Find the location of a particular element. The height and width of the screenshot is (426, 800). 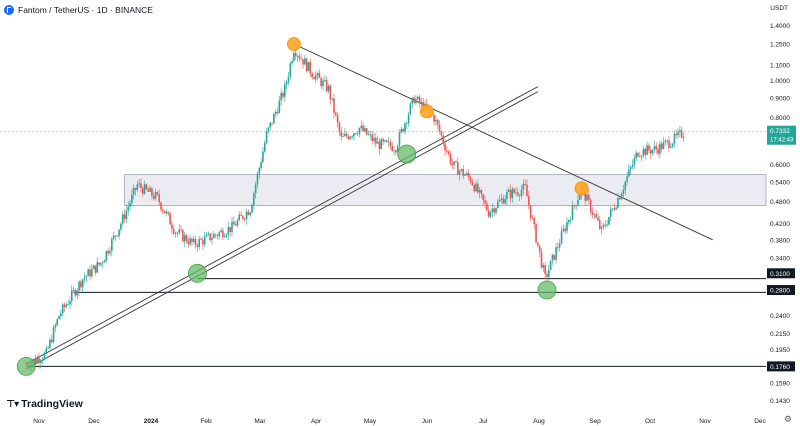

tradingview-logo: ⊤▾ TradingView is located at coordinates (44, 404).